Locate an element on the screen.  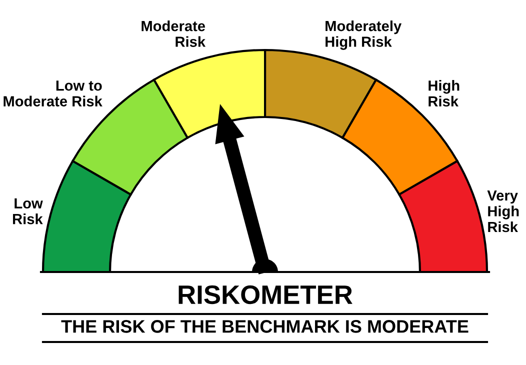
slice-label: Moderately High Risk is located at coordinates (364, 35).